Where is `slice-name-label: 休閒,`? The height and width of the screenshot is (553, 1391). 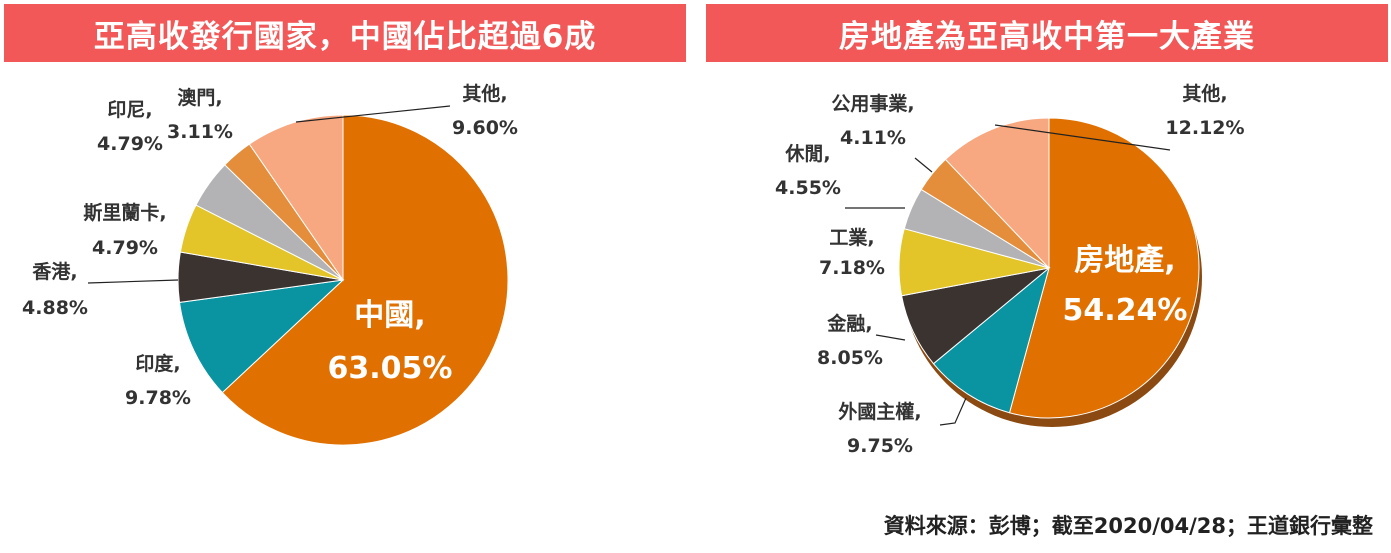 slice-name-label: 休閒, is located at coordinates (807, 154).